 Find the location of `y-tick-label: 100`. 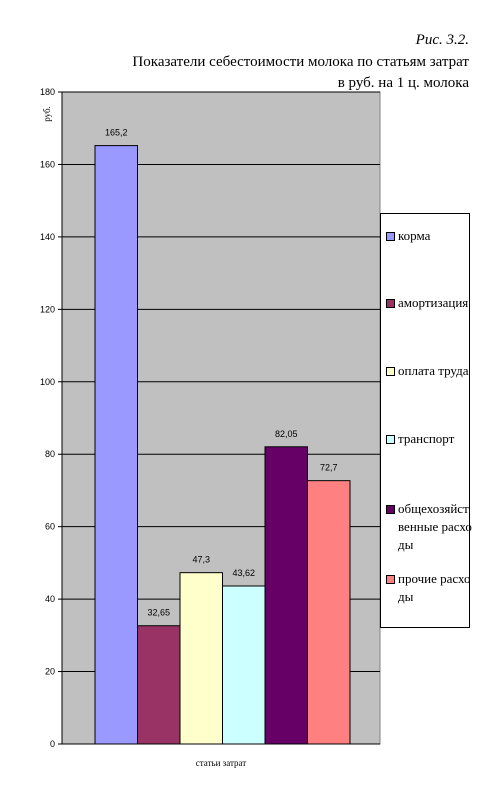

y-tick-label: 100 is located at coordinates (47, 382).